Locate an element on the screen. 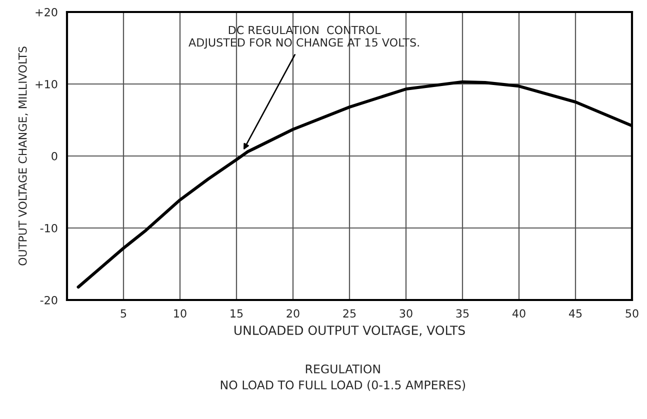 The width and height of the screenshot is (647, 419). x-tick-label: 45 is located at coordinates (575, 313).